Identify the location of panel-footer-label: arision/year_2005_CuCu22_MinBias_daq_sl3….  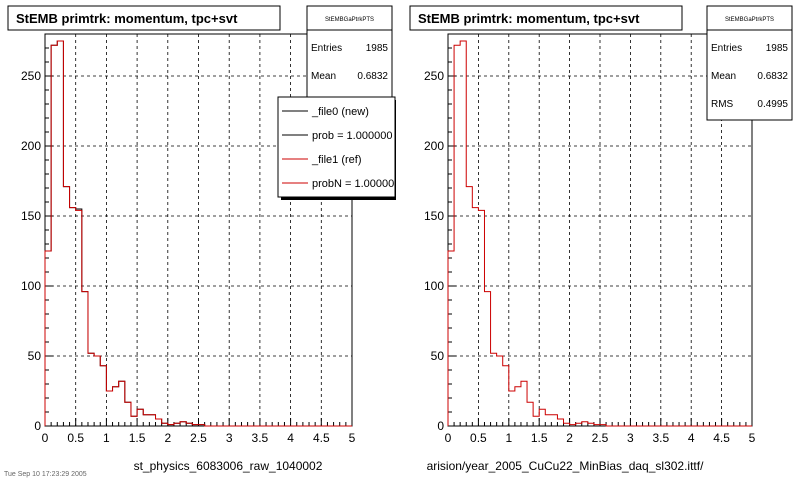
(566, 466).